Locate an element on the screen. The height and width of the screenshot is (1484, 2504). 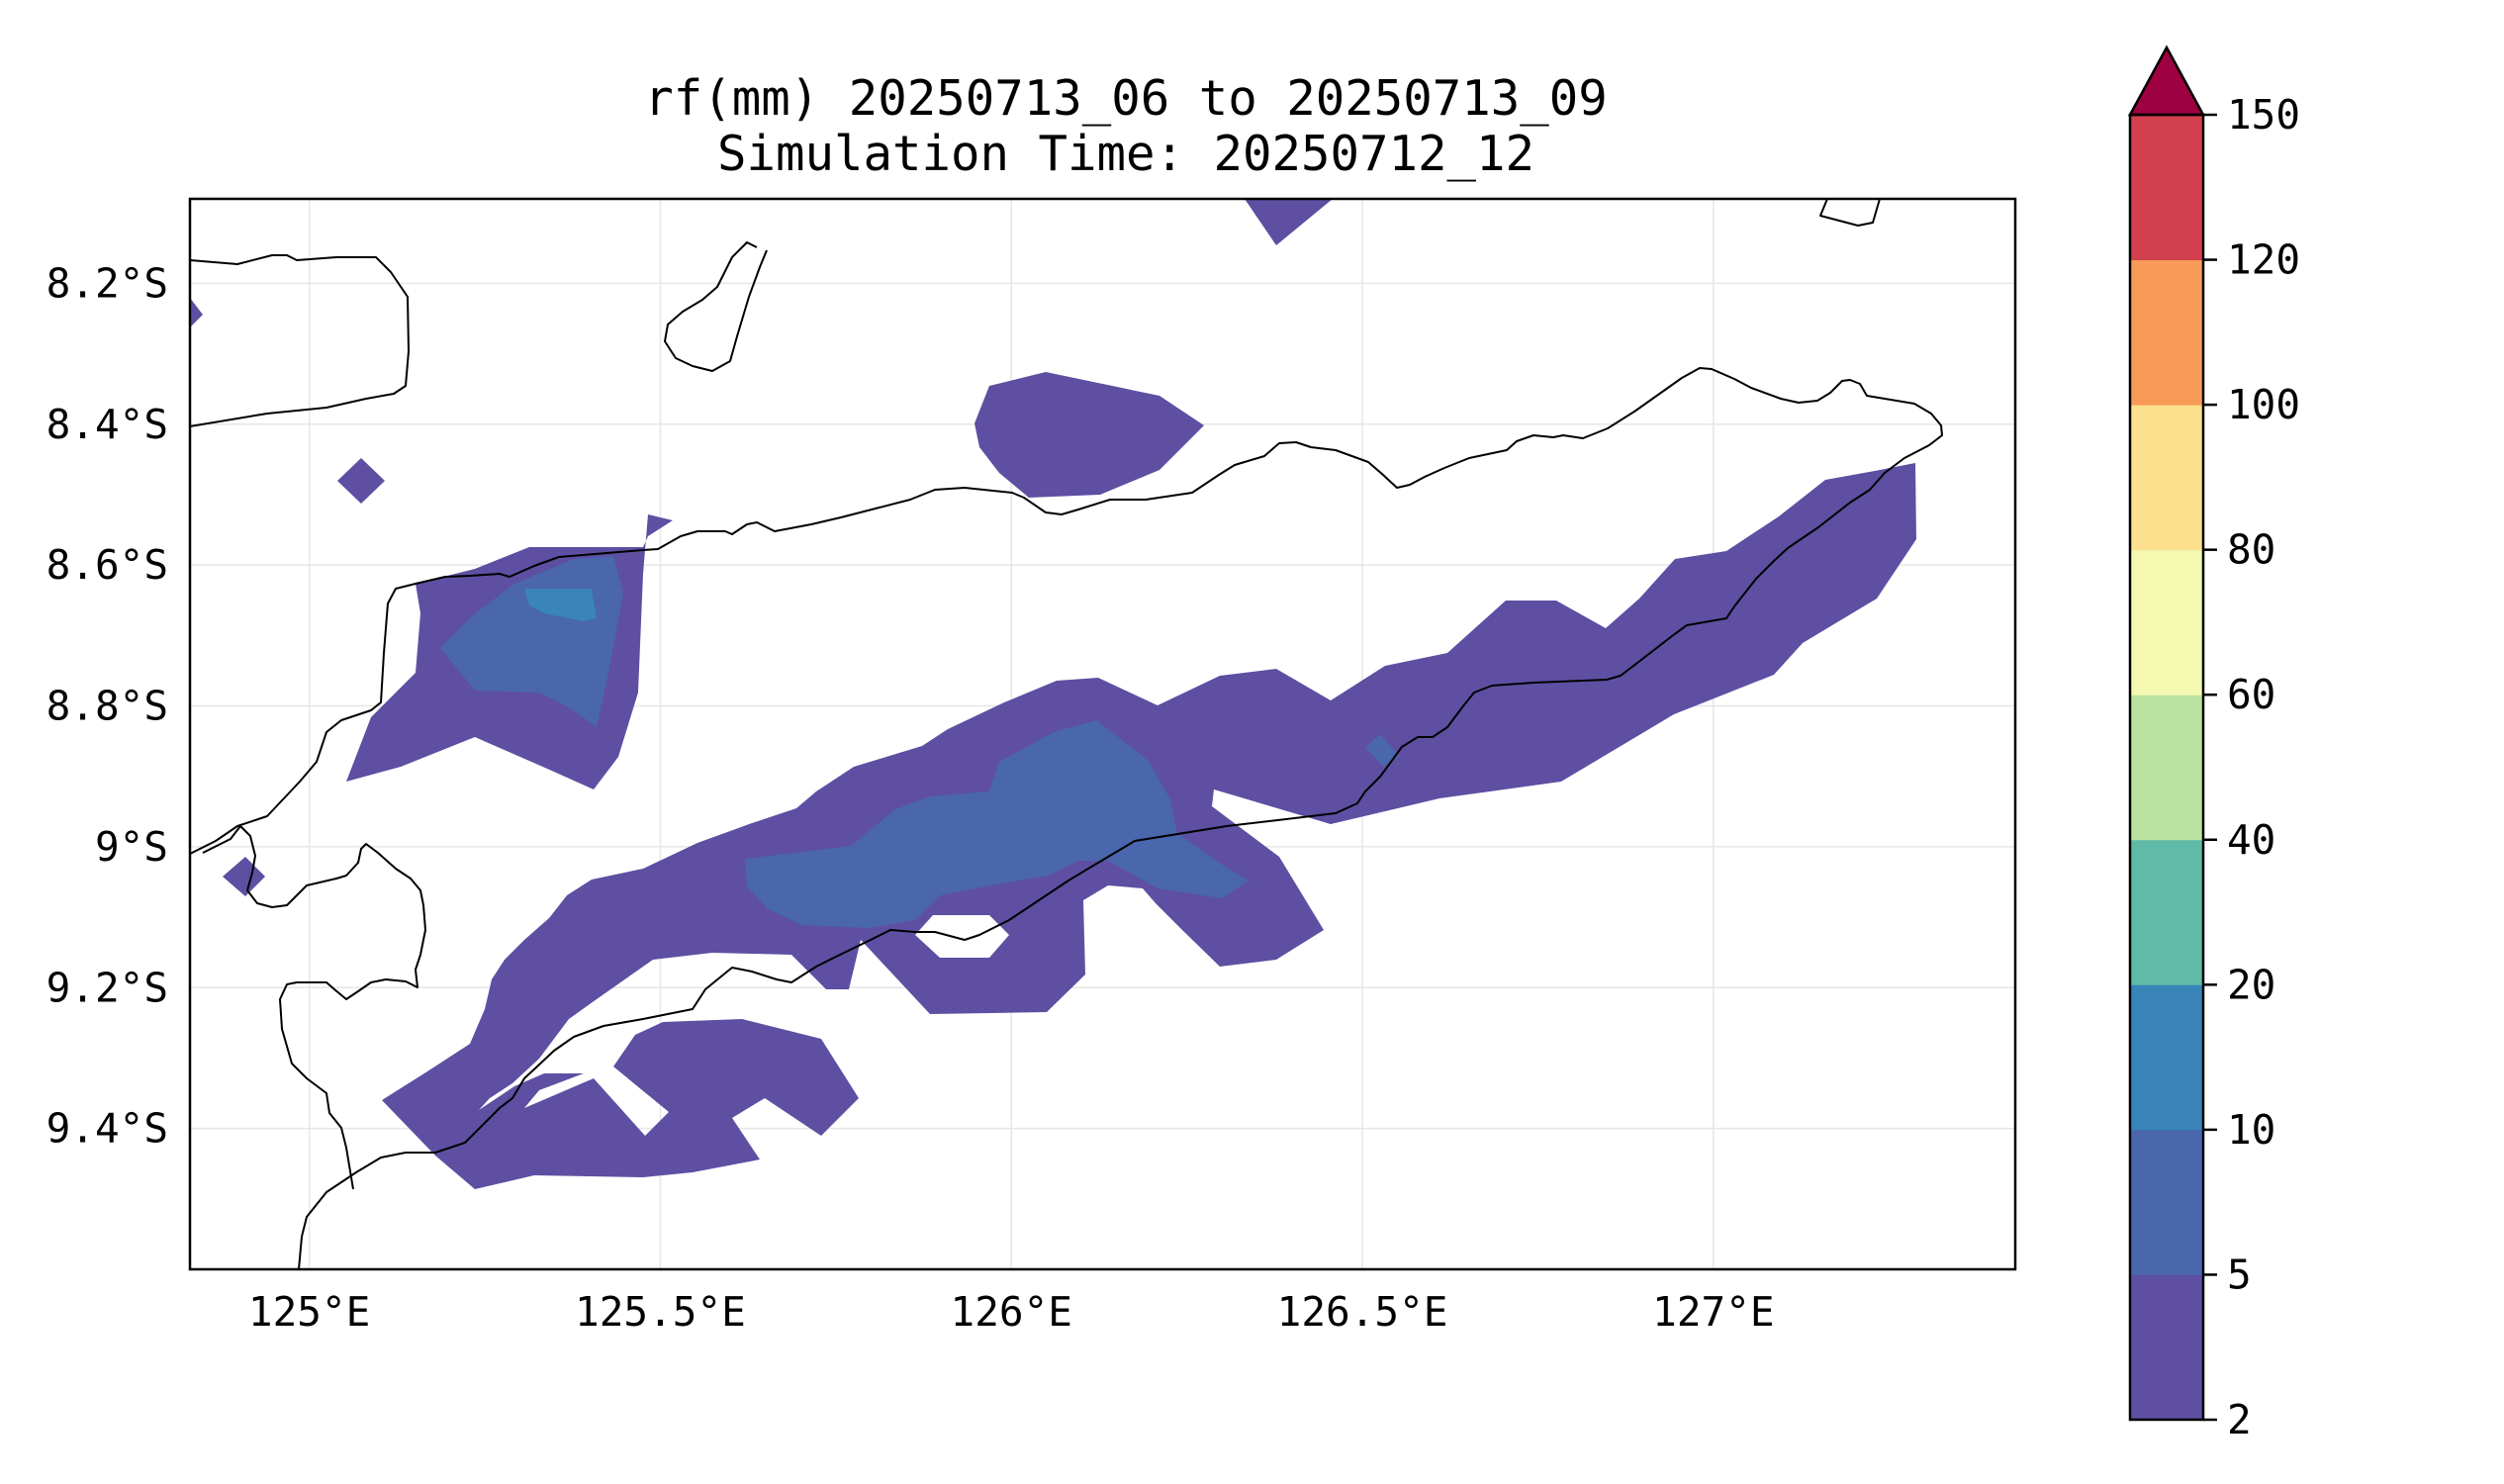
rain-patch-diamond-north is located at coordinates (361, 481).